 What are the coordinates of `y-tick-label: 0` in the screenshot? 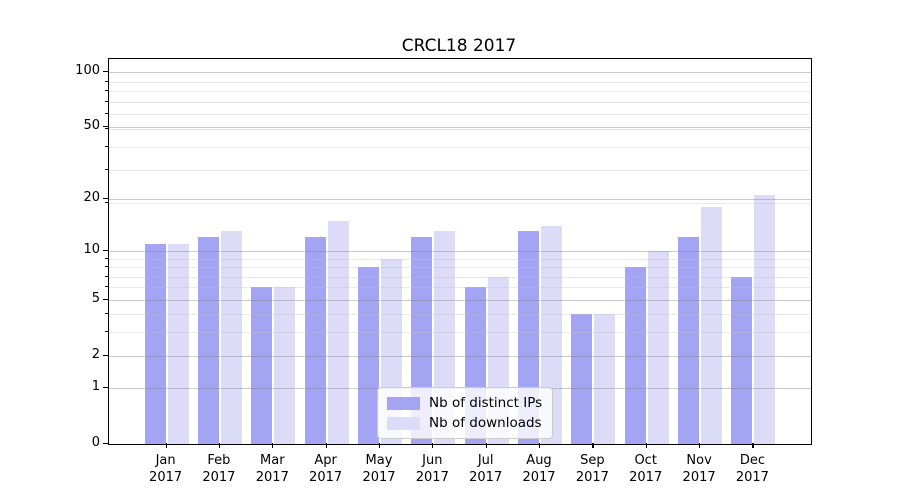 It's located at (95, 442).